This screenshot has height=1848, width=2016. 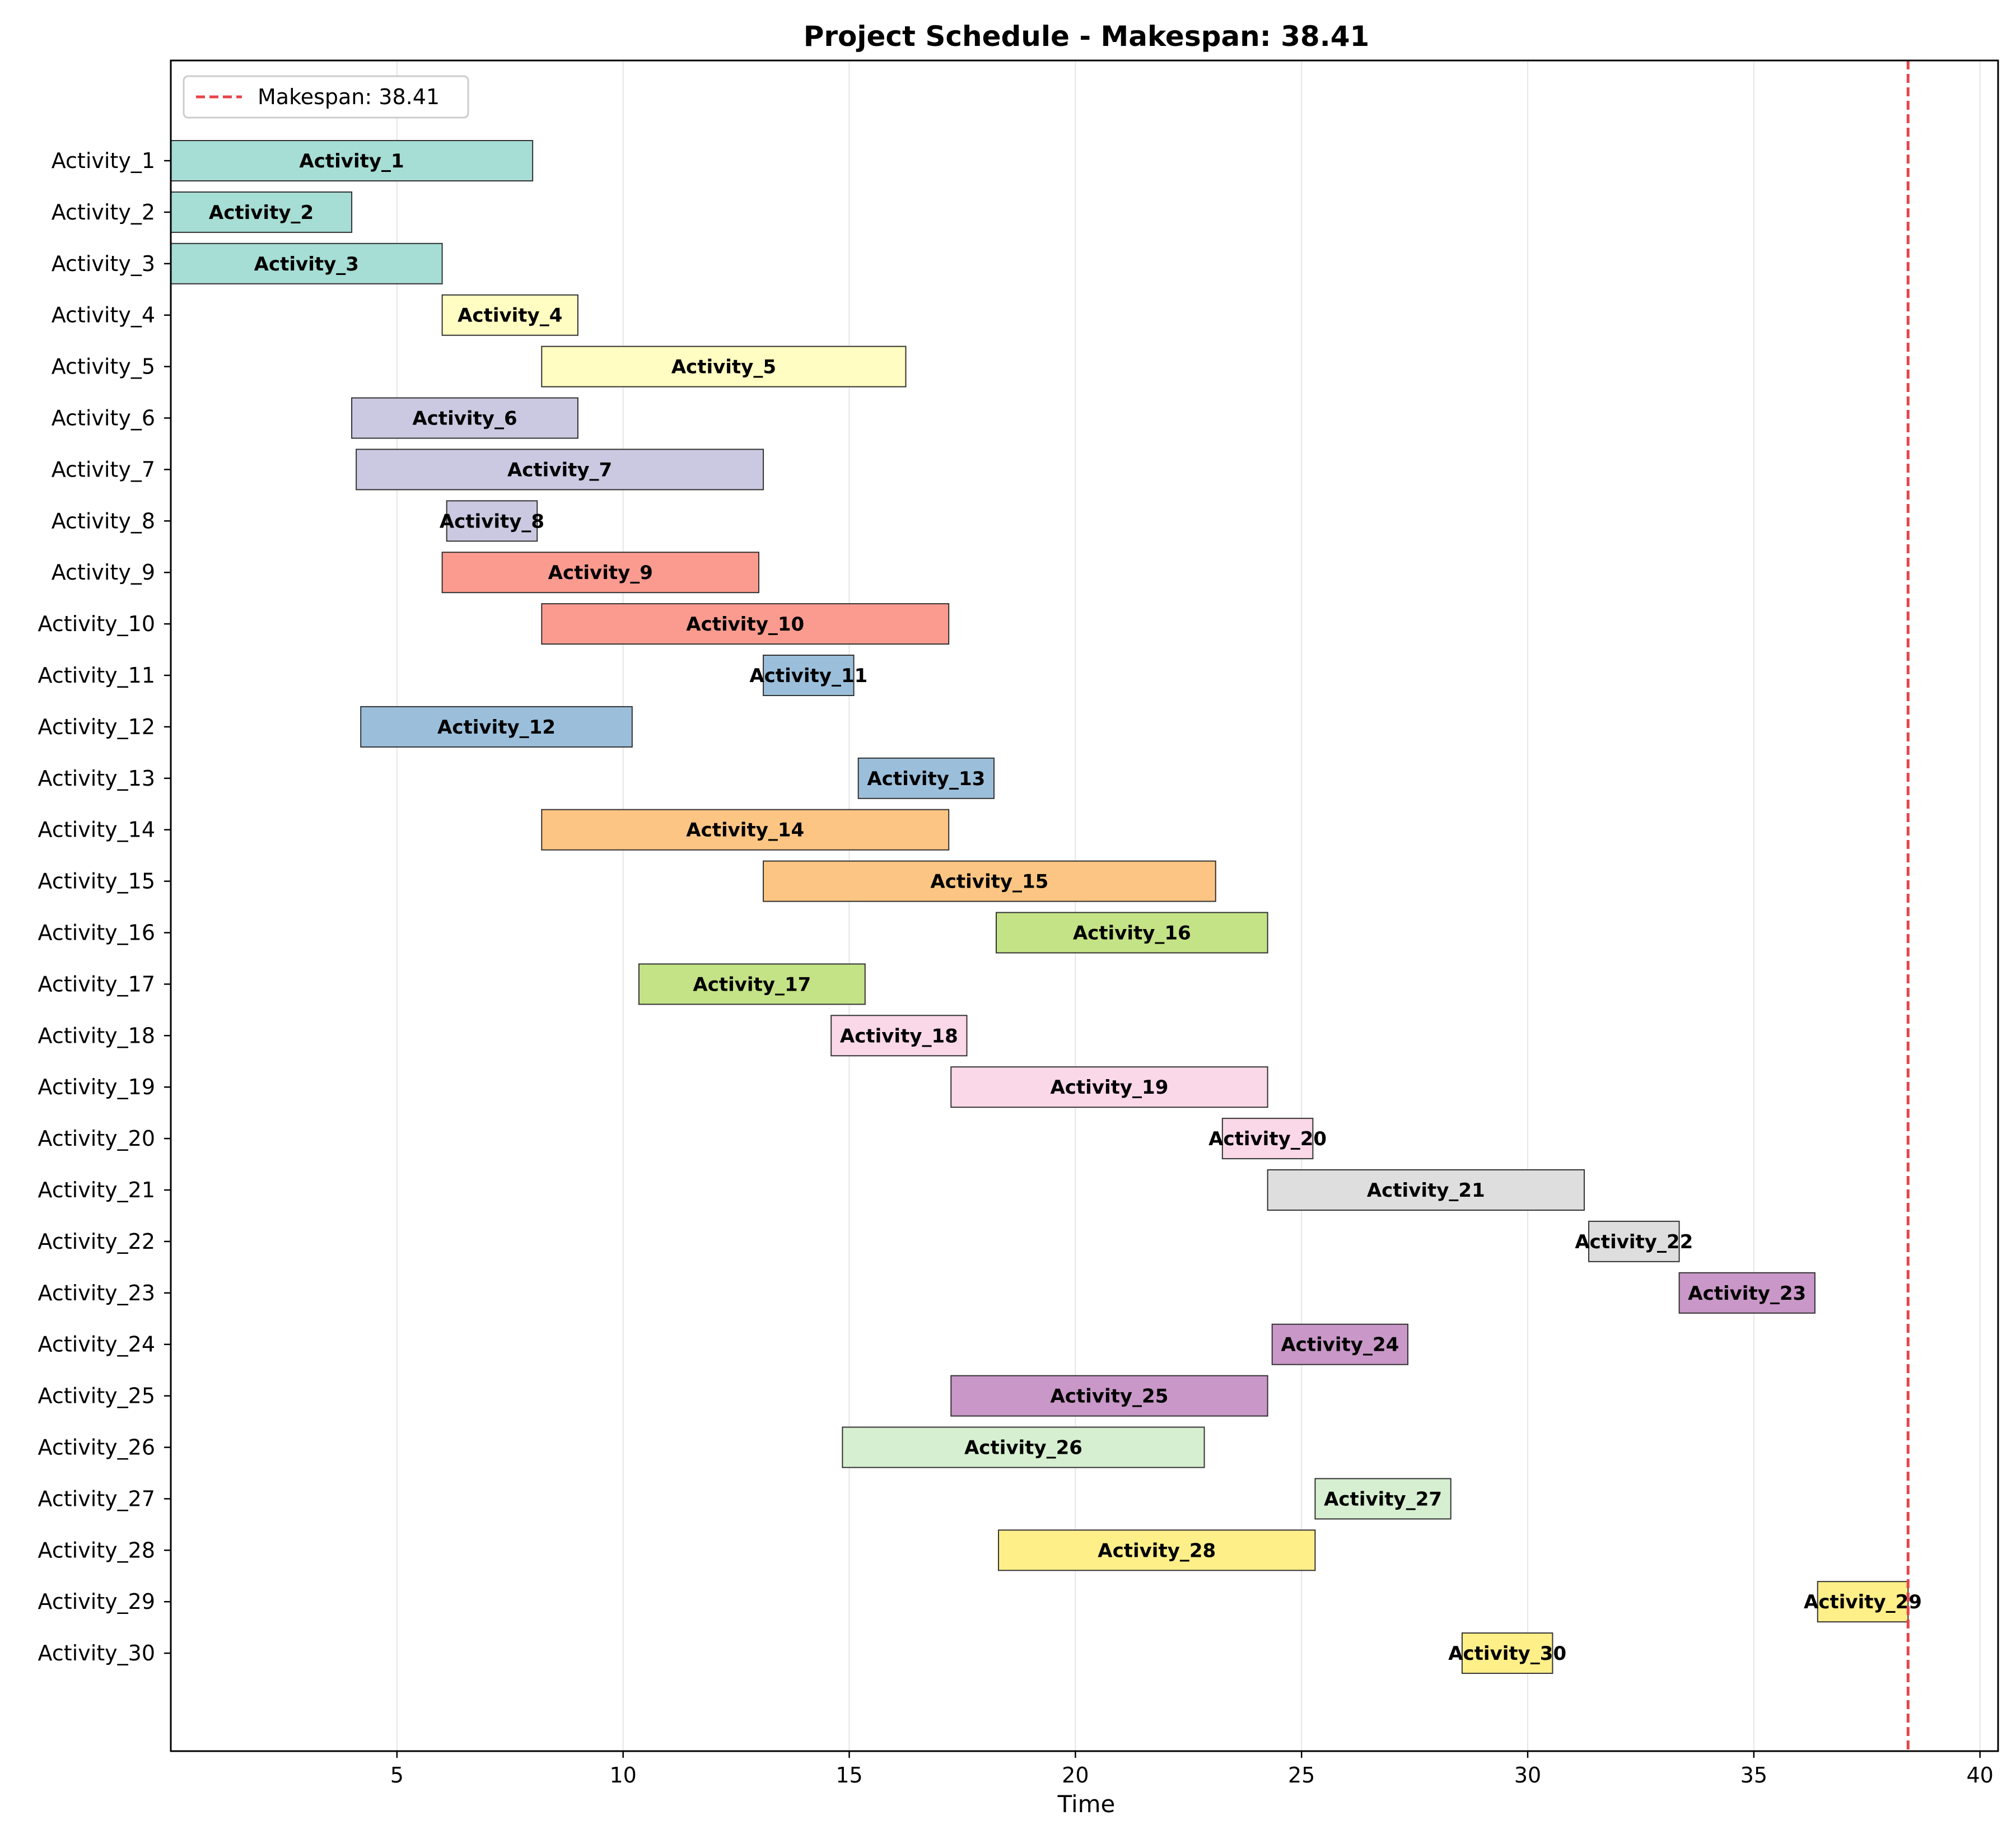 I want to click on activity-bar-label: Activity_14, so click(x=745, y=831).